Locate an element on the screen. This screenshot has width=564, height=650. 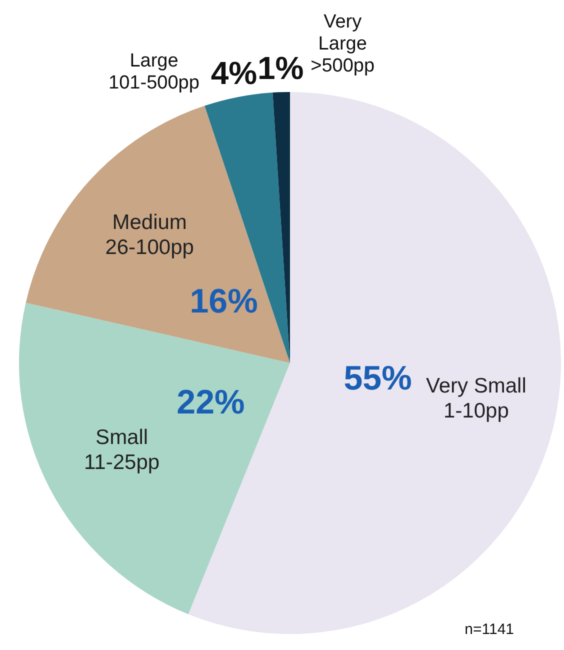
slice-label: Small 11-25pp is located at coordinates (122, 450).